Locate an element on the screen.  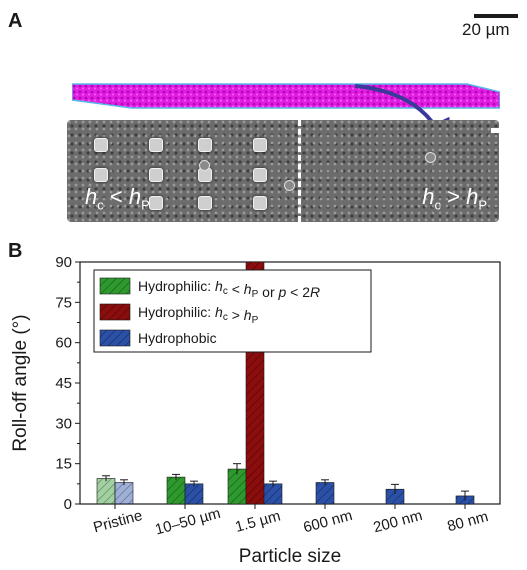
scale-bar-label: 20 µm is located at coordinates (486, 29).